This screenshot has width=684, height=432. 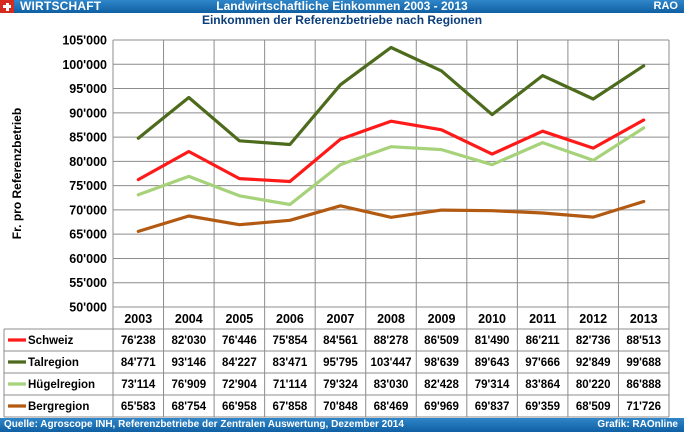 I want to click on y-tick-label: 65'000, so click(x=88, y=235).